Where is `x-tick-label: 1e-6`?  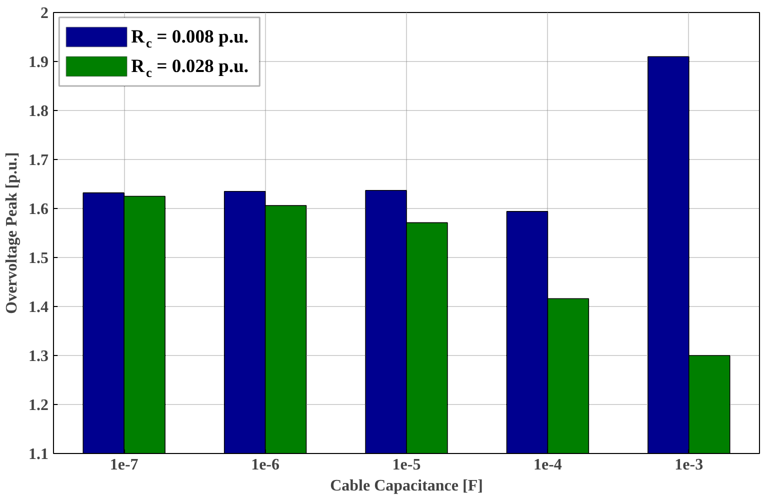
x-tick-label: 1e-6 is located at coordinates (265, 465).